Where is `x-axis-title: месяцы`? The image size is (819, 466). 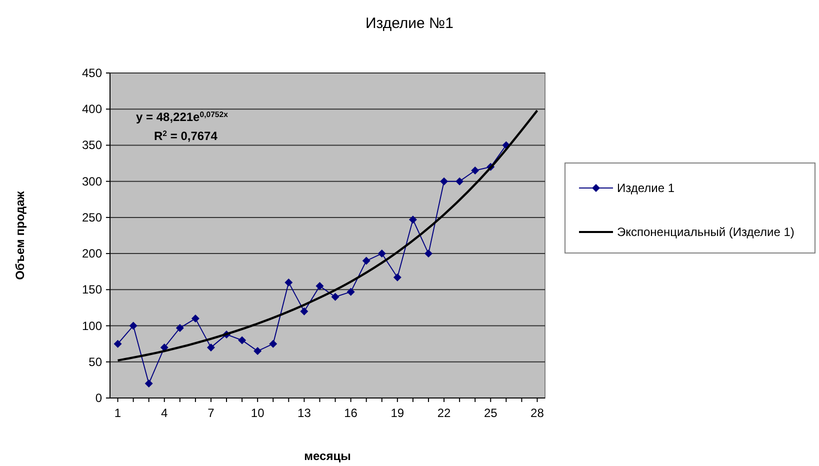 x-axis-title: месяцы is located at coordinates (327, 456).